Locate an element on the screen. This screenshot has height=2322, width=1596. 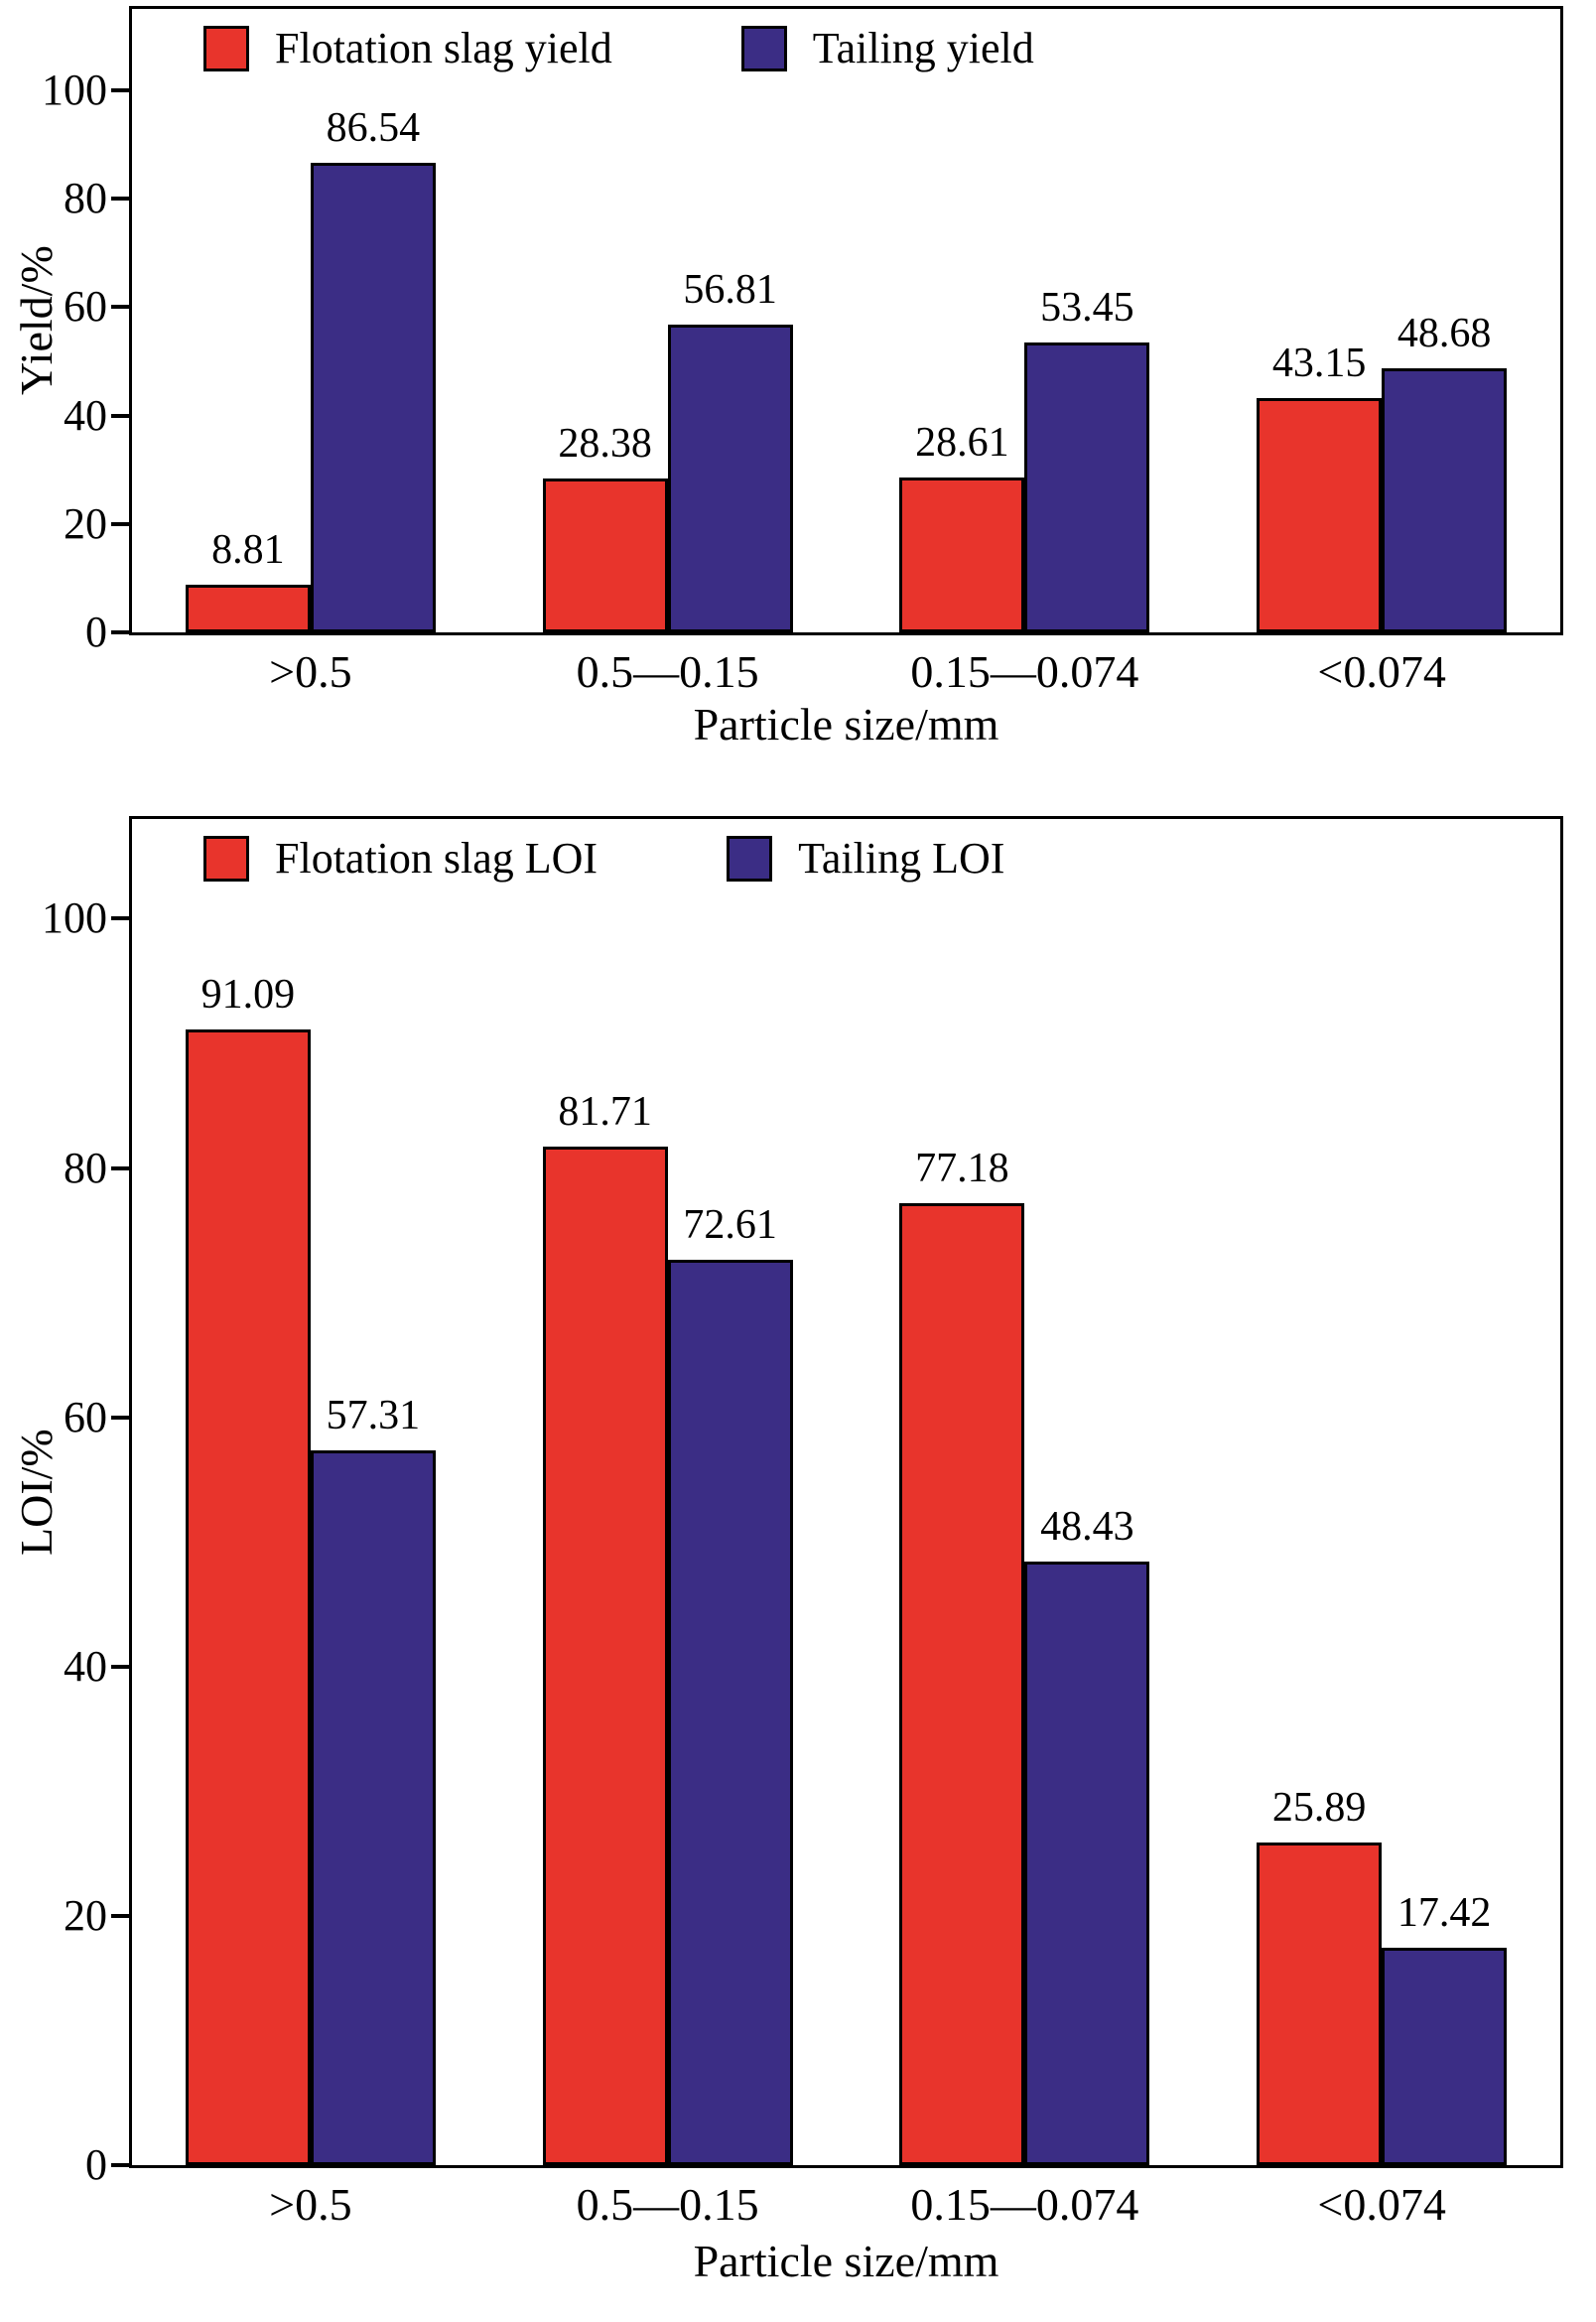
yield-legend: Flotation slag yield Tailing yield is located at coordinates (846, 48).